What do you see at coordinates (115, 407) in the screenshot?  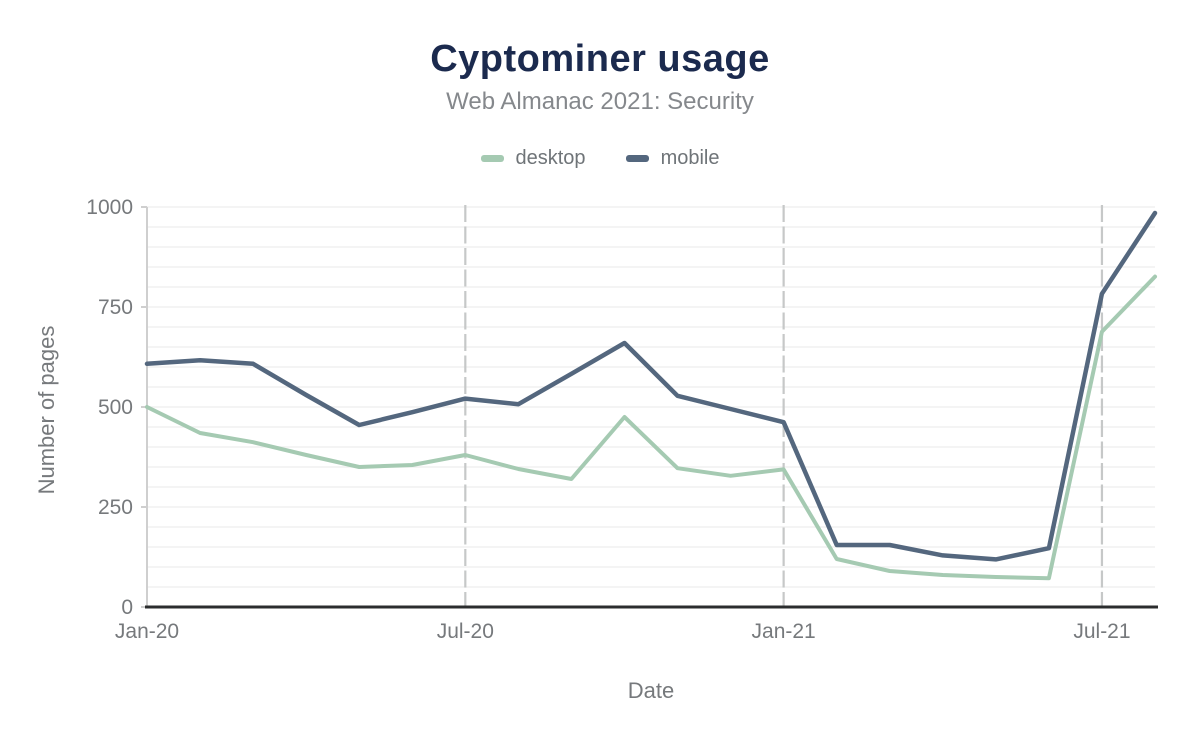 I see `y-tick-label: 500` at bounding box center [115, 407].